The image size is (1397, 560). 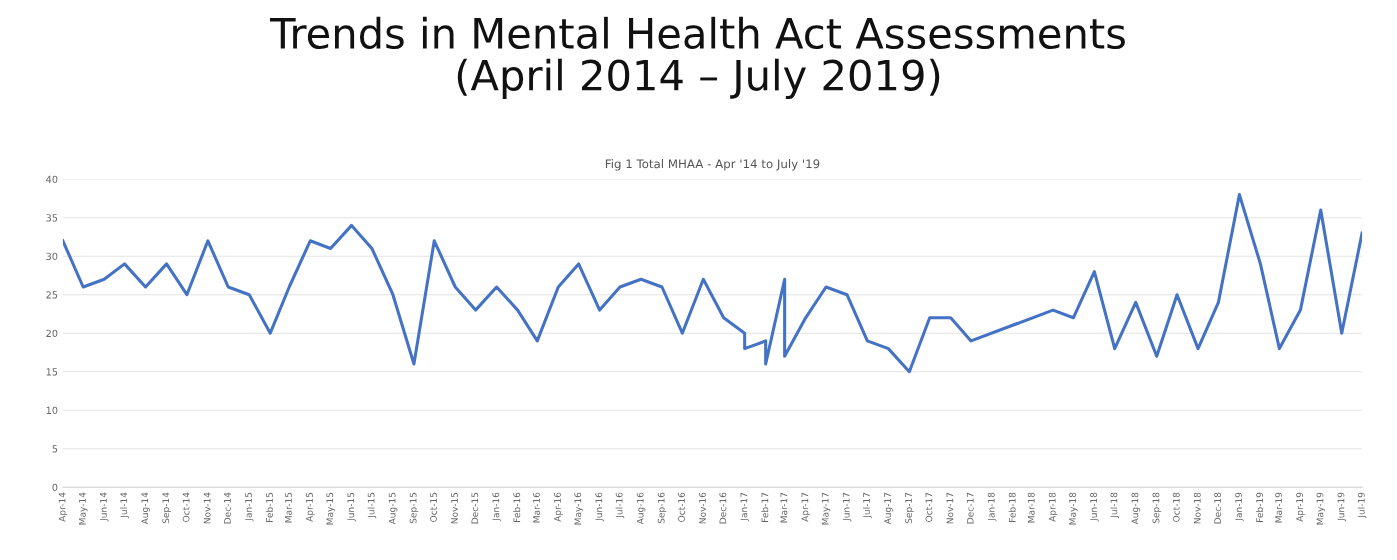 I want to click on x-tick-label: Jun-16, so click(x=599, y=507).